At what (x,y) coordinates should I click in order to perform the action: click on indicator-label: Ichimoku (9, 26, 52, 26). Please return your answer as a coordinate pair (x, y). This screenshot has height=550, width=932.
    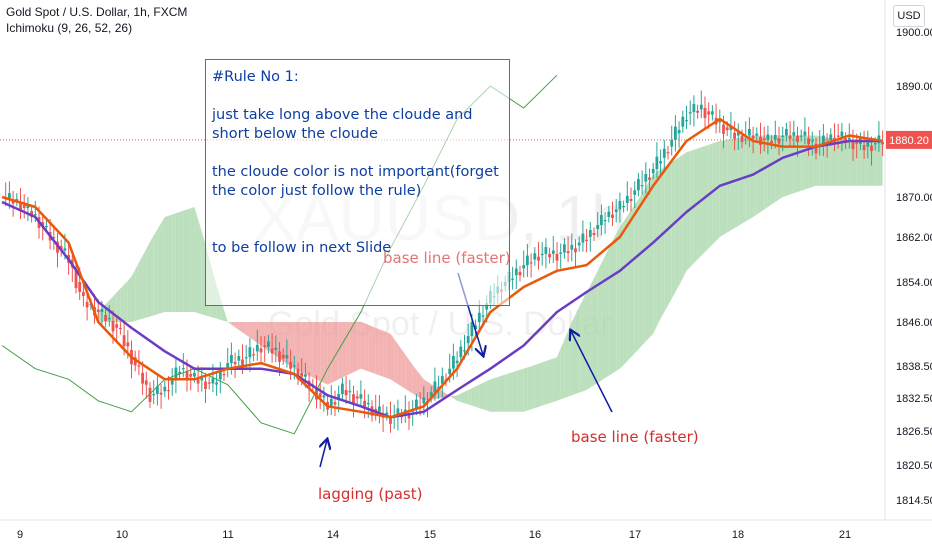
    Looking at the image, I should click on (69, 28).